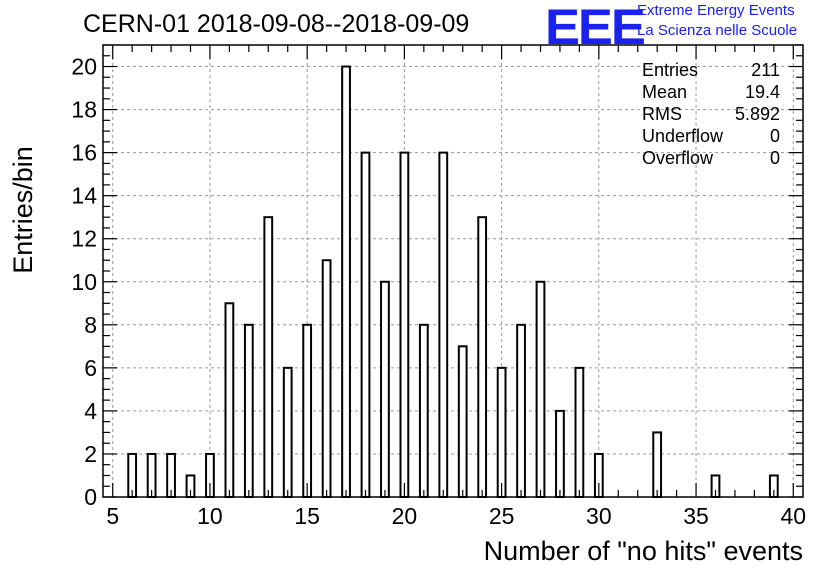 The width and height of the screenshot is (836, 572). I want to click on y-tick-label: 2, so click(90, 454).